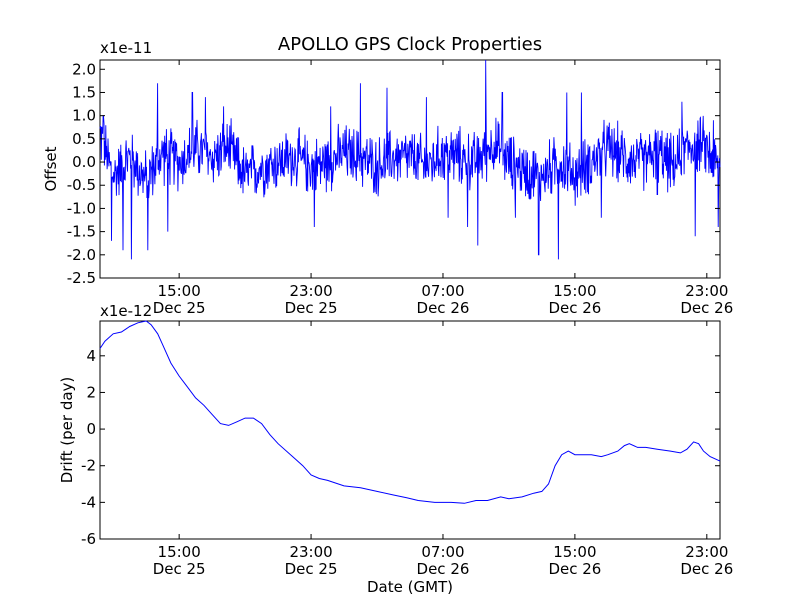 The image size is (800, 600). Describe the element at coordinates (84, 92) in the screenshot. I see `offset-ytick-label-1: 1.5` at that location.